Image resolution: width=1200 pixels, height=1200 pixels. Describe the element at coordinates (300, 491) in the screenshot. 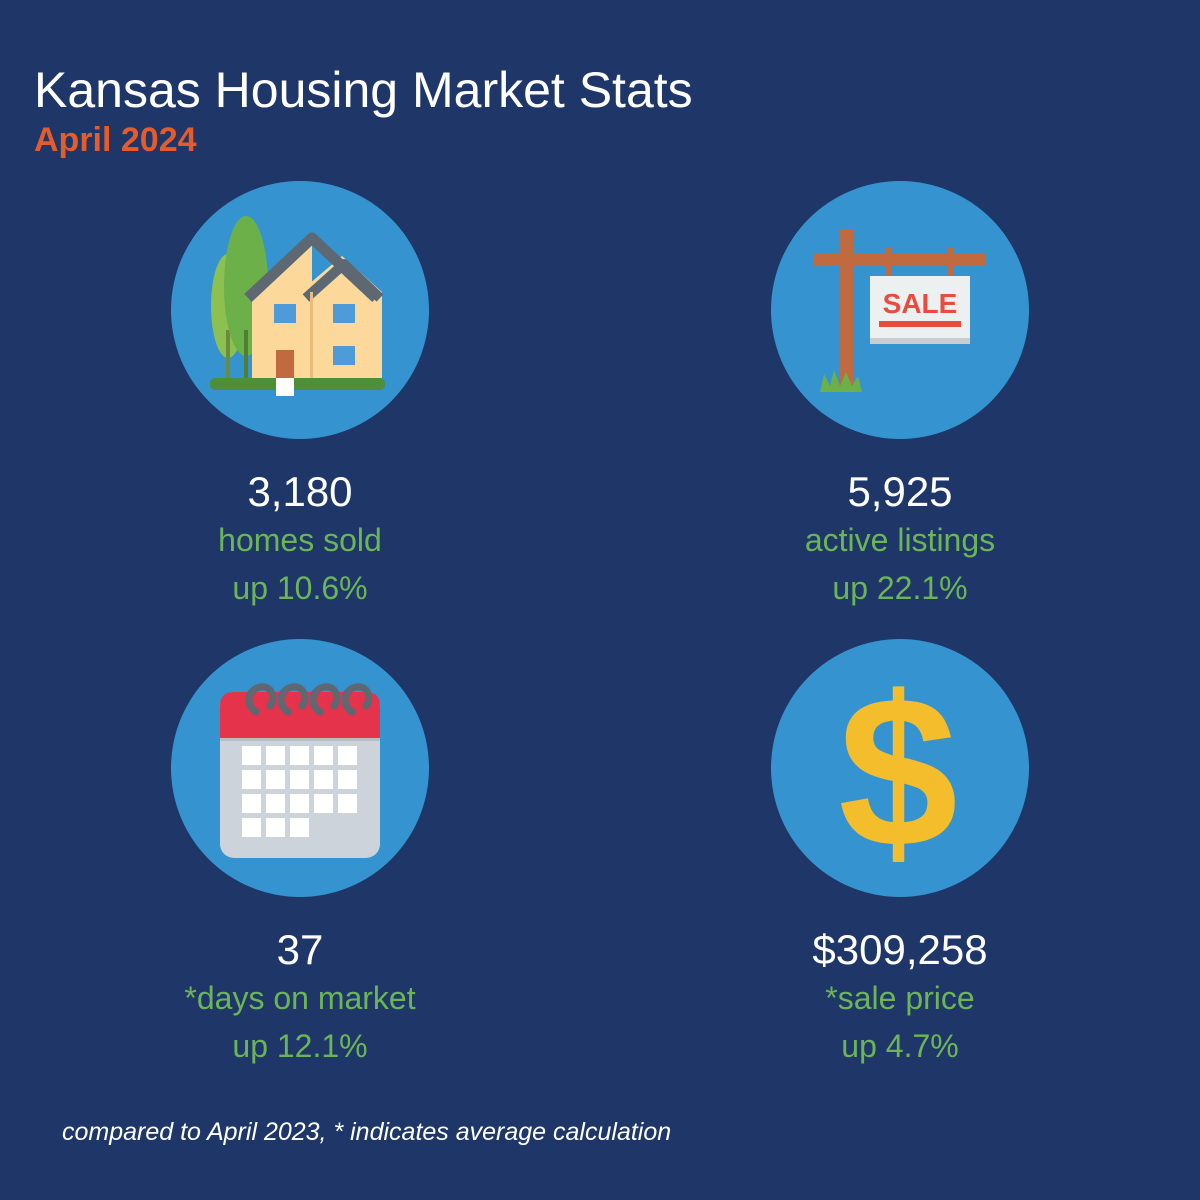

I see `stat-value: 3,180` at that location.